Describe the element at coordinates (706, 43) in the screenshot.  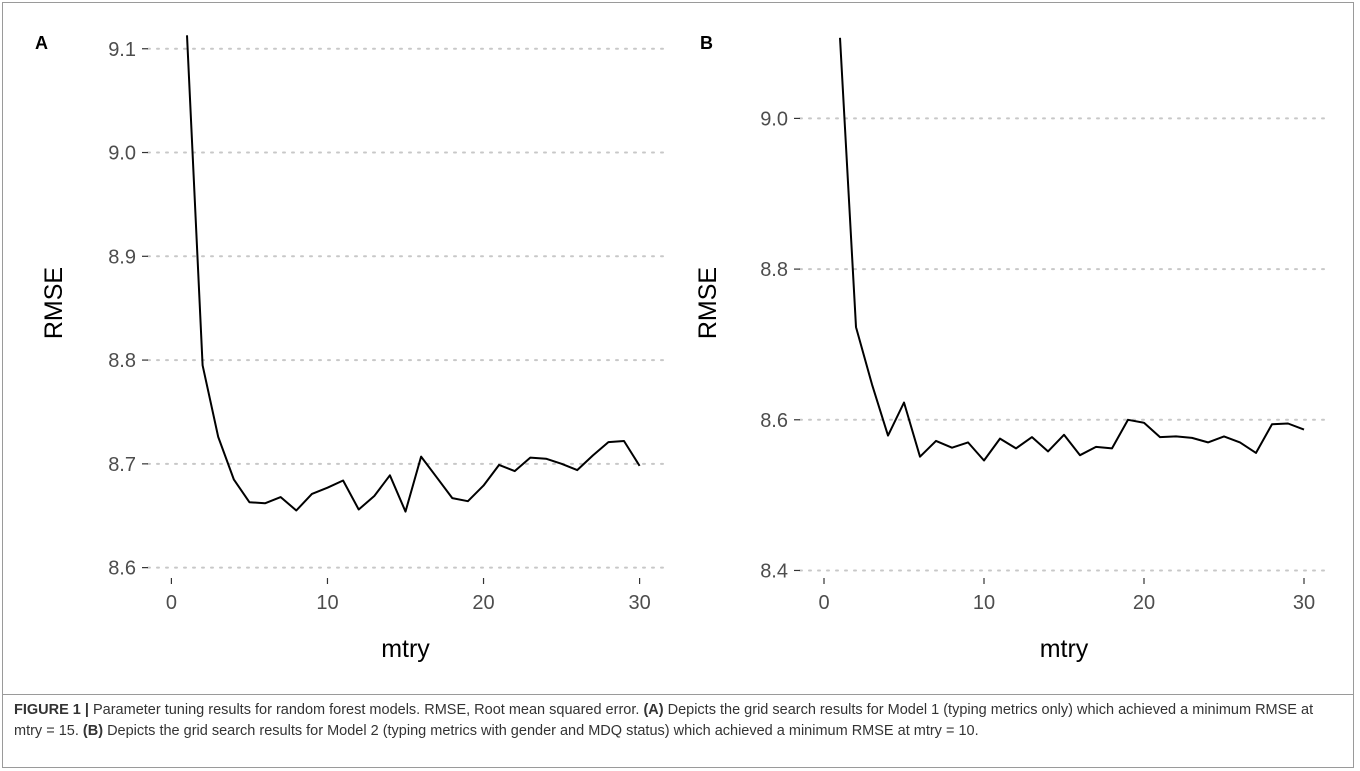
I see `panel-b-letter: B` at that location.